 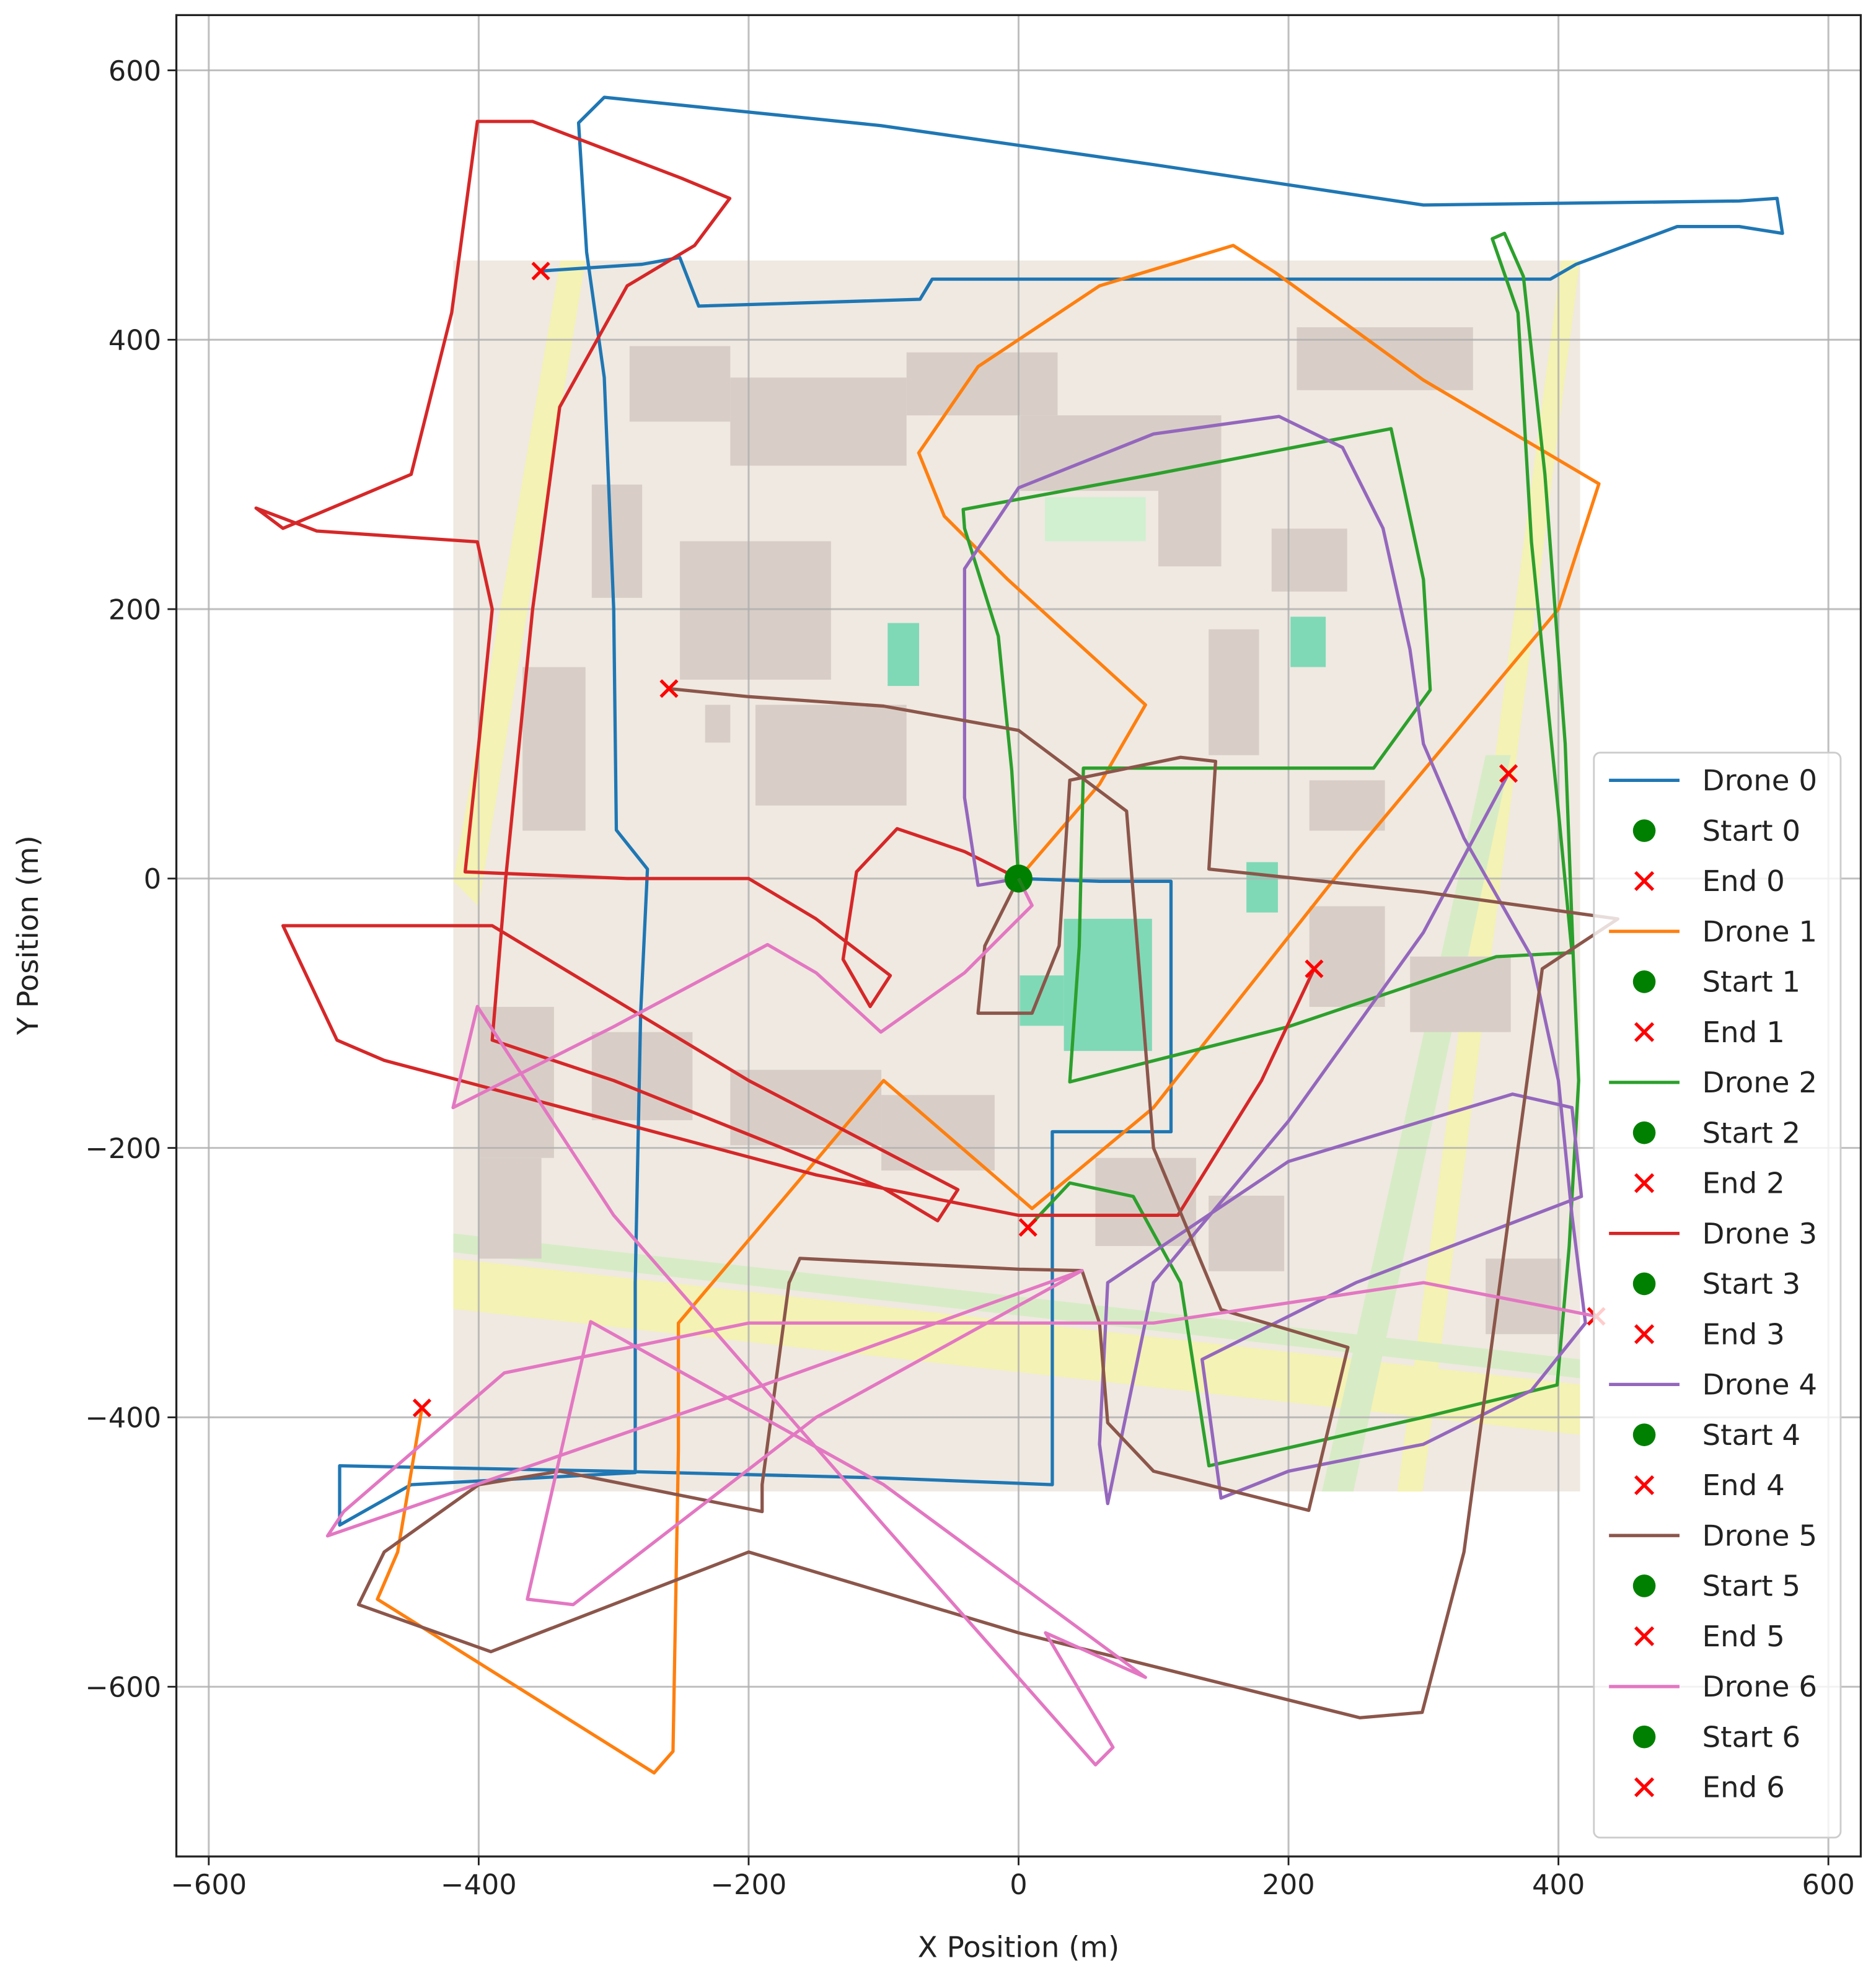 I want to click on legend-label: End 6, so click(x=1743, y=1788).